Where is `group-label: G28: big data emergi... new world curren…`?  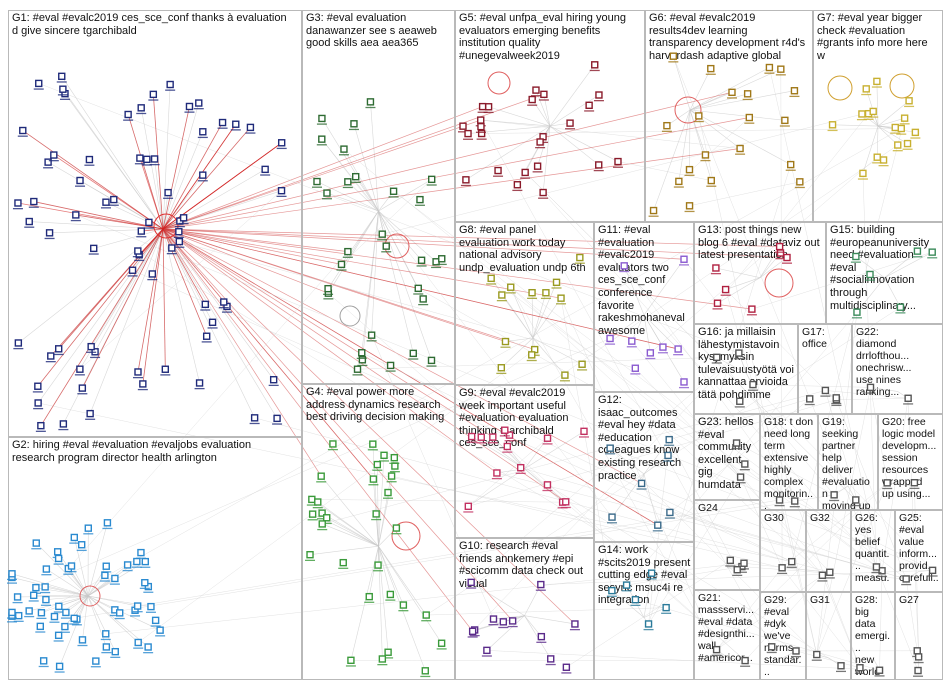 group-label: G28: big data emergi... new world curren… is located at coordinates (873, 636).